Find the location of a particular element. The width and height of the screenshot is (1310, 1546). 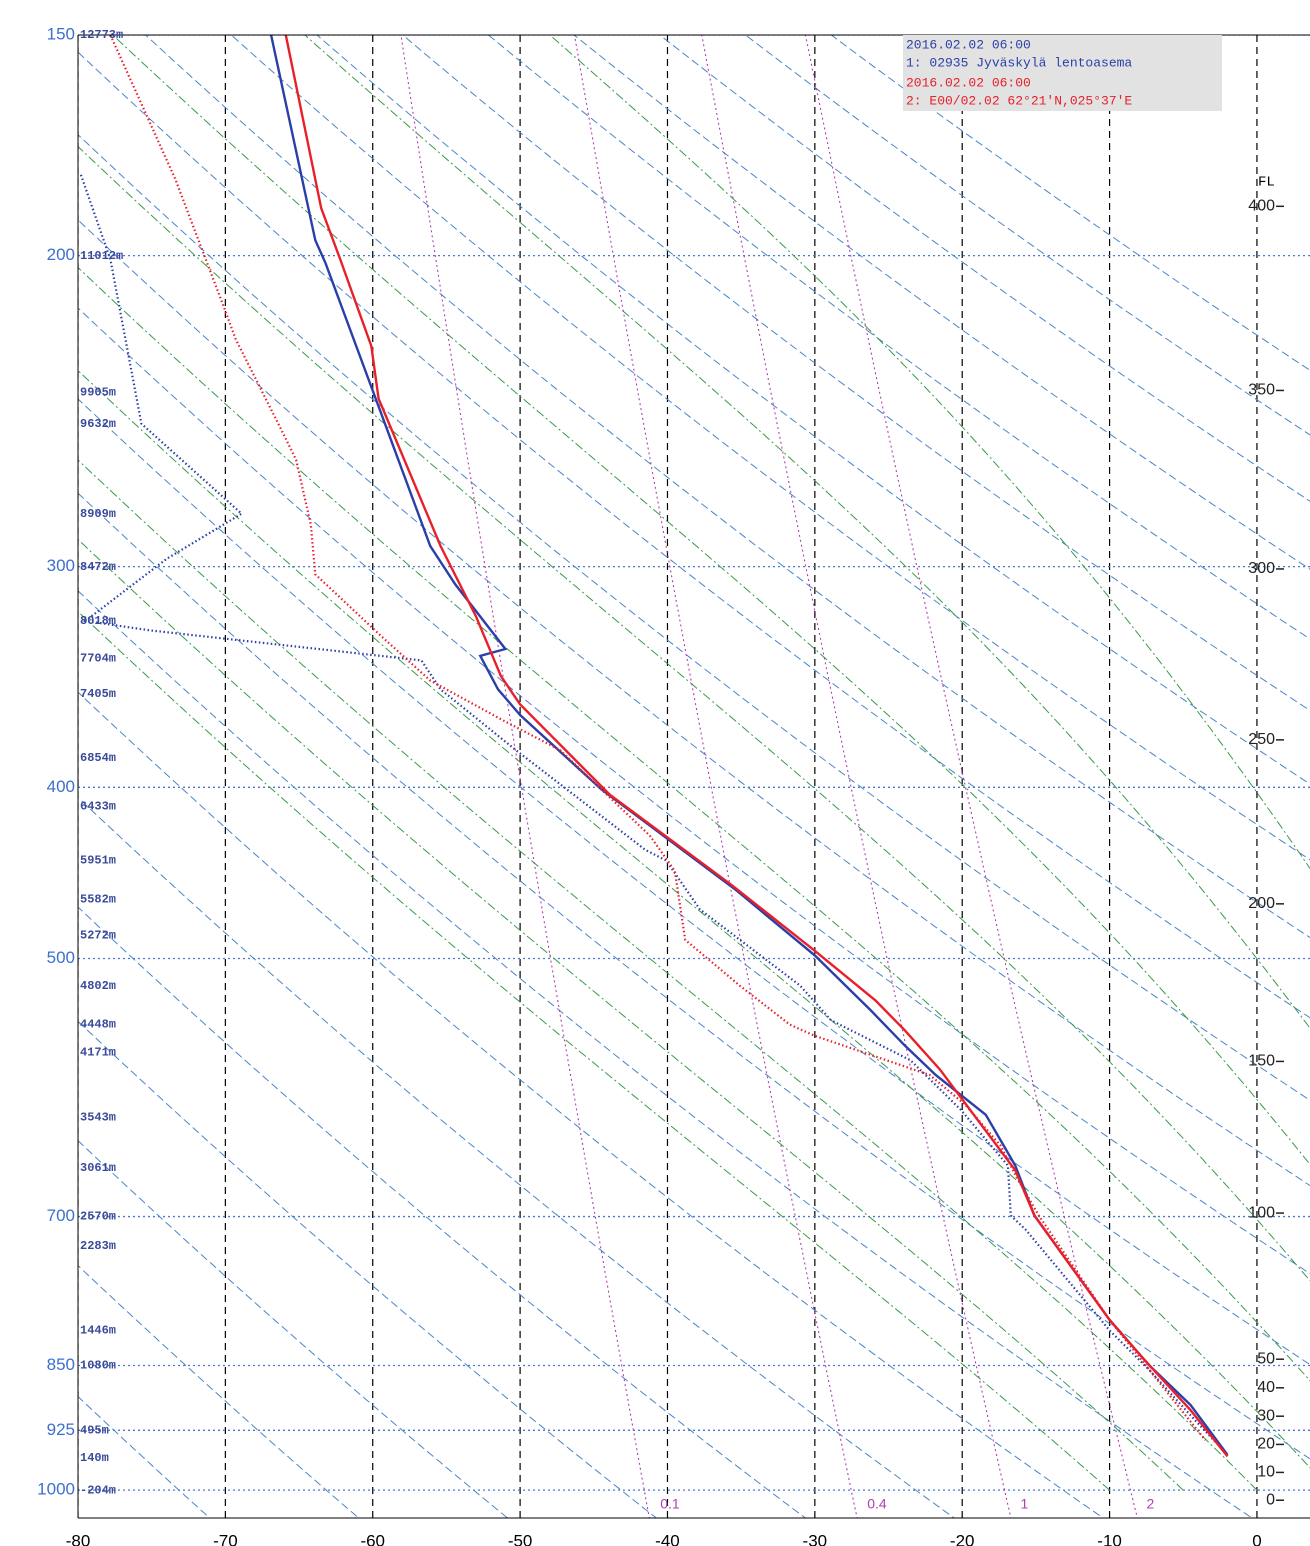

y2-tick-label: 50 is located at coordinates (1266, 1358).